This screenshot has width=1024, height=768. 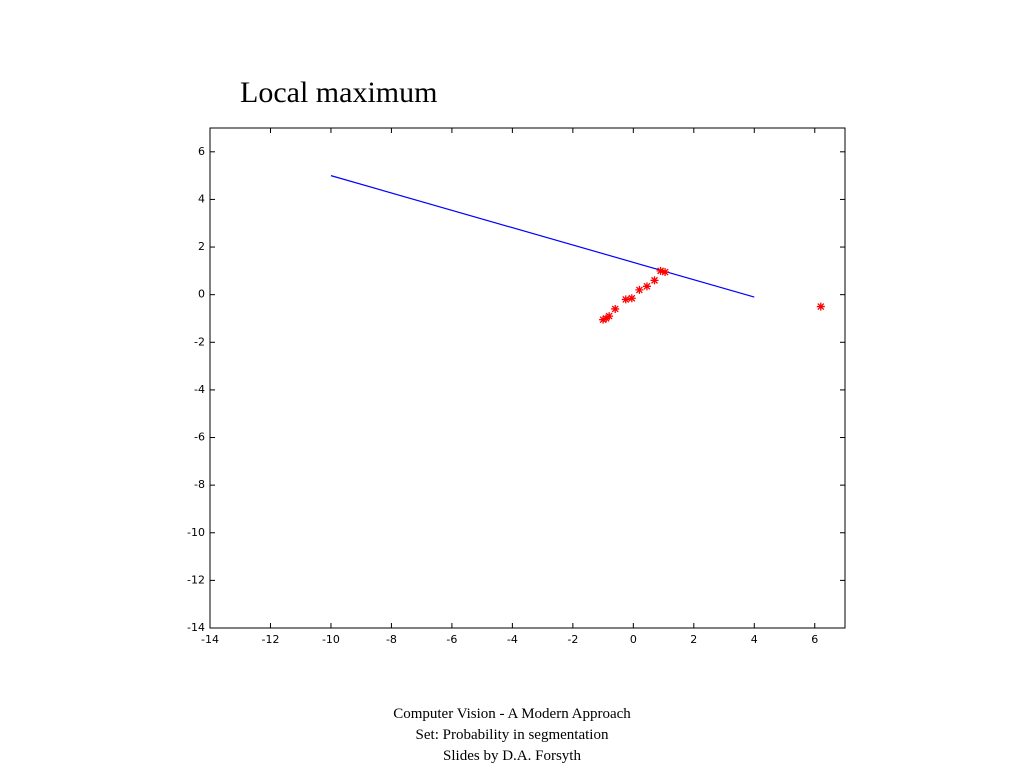 What do you see at coordinates (512, 735) in the screenshot?
I see `footer-line: Set: Probability in segmentation` at bounding box center [512, 735].